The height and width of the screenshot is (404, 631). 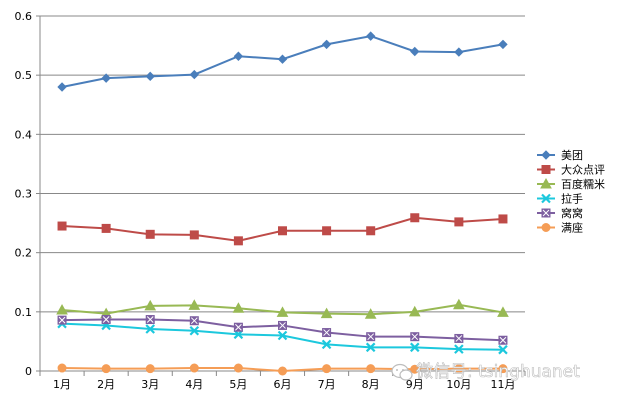 What do you see at coordinates (583, 170) in the screenshot?
I see `legend-label: 大众点评` at bounding box center [583, 170].